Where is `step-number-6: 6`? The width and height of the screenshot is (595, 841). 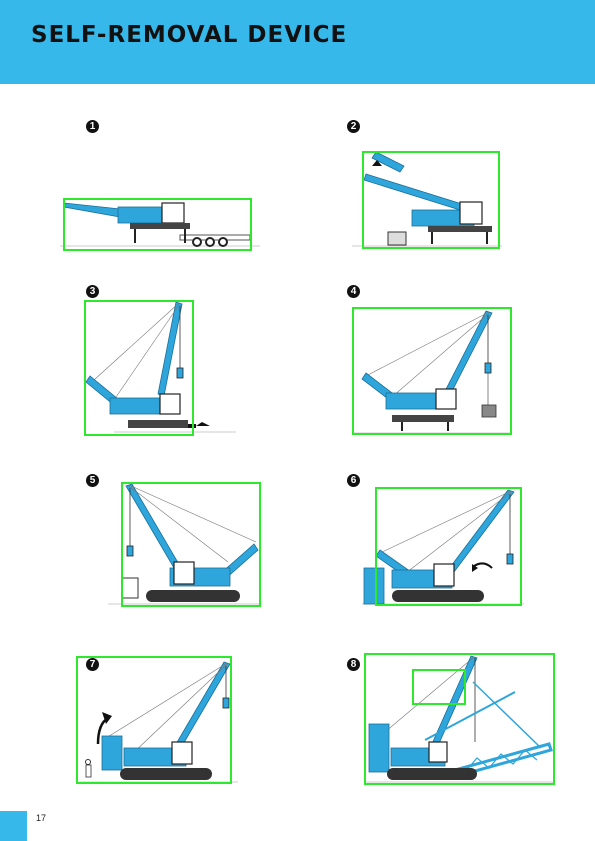 step-number-6: 6 is located at coordinates (353, 480).